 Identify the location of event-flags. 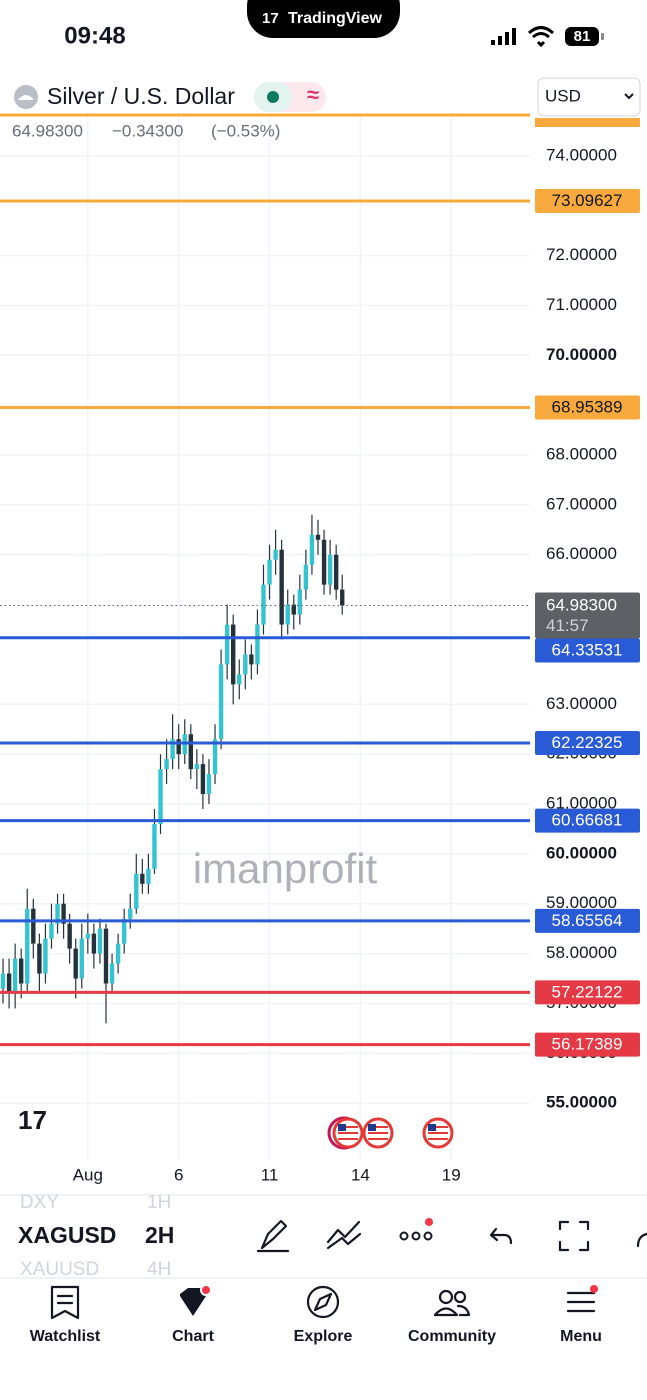
(390, 1133).